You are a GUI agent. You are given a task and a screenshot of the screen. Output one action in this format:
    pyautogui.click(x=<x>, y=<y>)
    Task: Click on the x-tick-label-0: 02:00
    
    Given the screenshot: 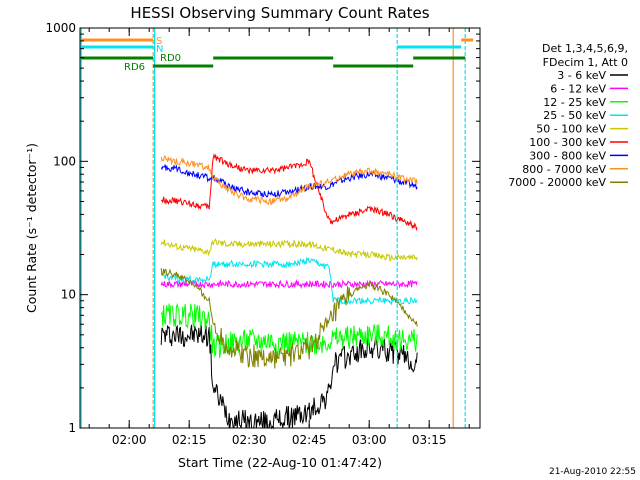 What is the action you would take?
    pyautogui.click(x=129, y=440)
    